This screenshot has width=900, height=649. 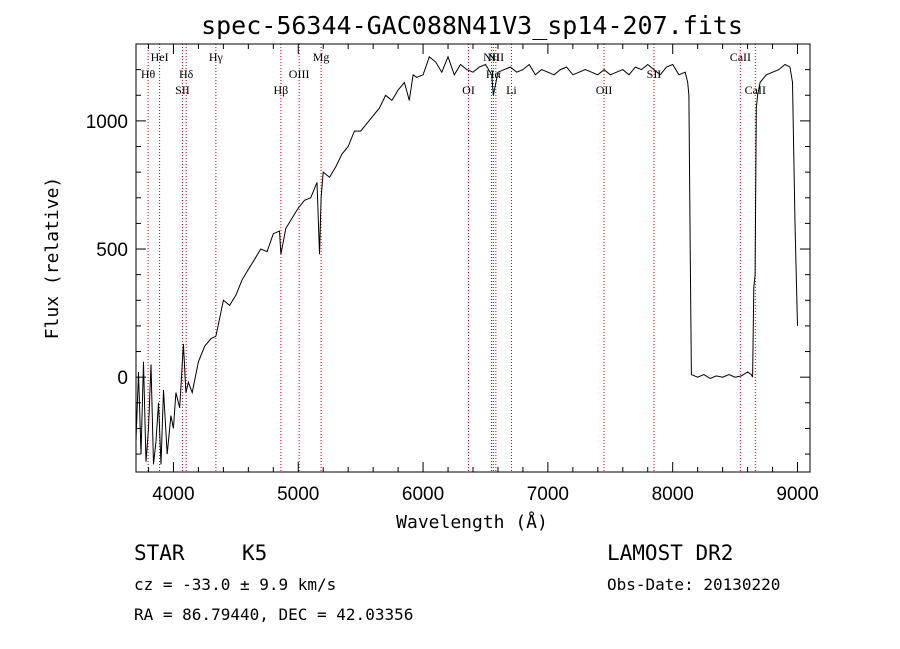 What do you see at coordinates (548, 494) in the screenshot?
I see `x-tick-label: 7000` at bounding box center [548, 494].